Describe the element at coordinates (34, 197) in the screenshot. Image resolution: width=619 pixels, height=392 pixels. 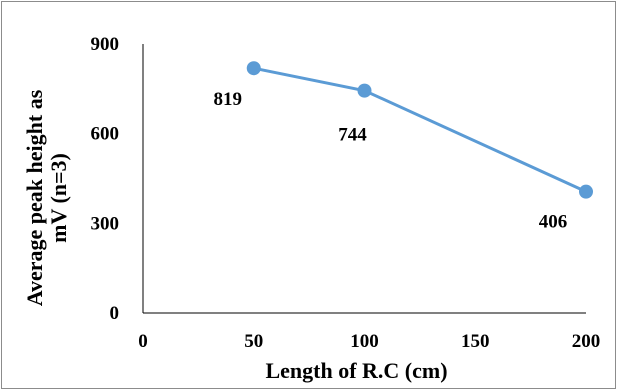
I see `y-axis-title-line1: Average peak height as` at that location.